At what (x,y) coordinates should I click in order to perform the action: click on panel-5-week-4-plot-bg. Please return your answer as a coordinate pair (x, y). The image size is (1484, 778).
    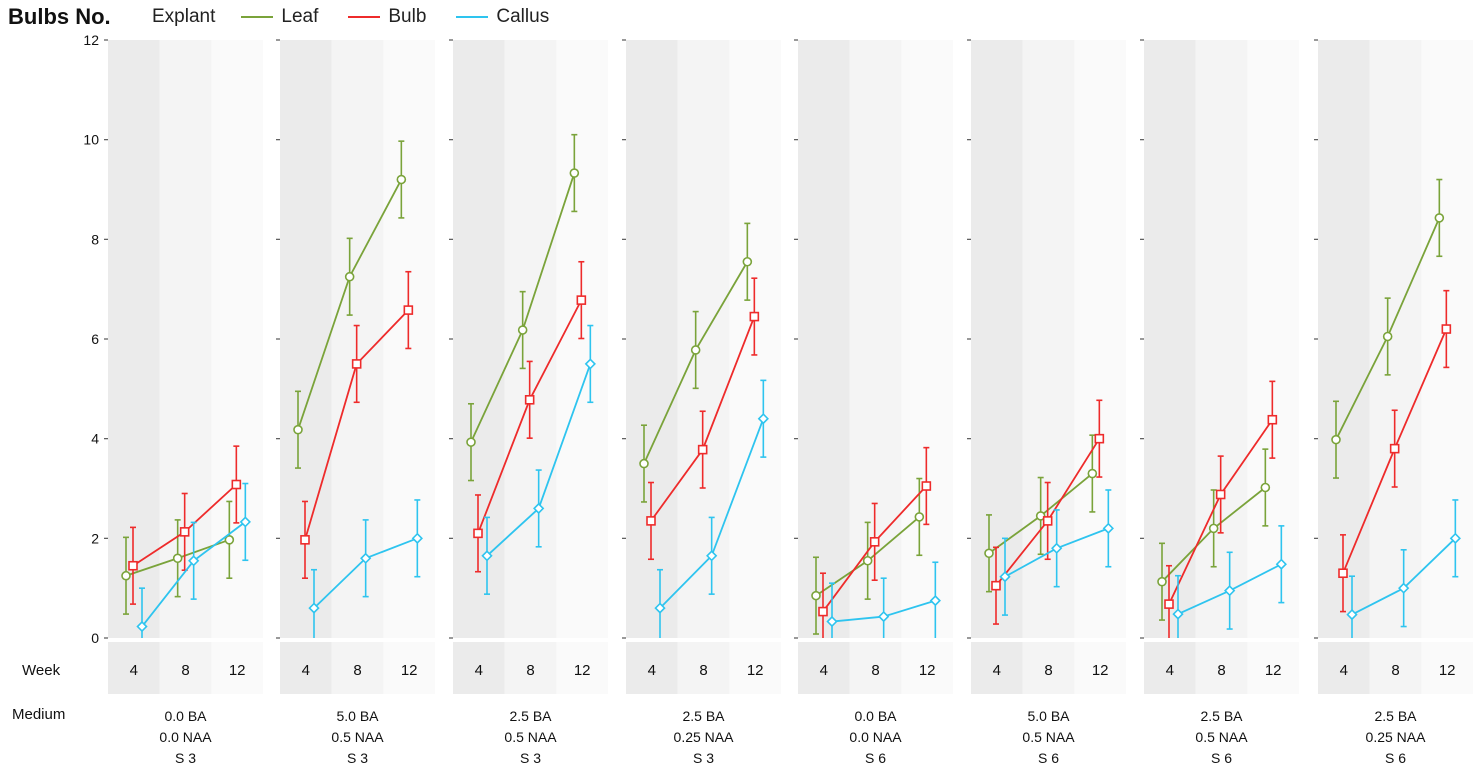
    Looking at the image, I should click on (824, 339).